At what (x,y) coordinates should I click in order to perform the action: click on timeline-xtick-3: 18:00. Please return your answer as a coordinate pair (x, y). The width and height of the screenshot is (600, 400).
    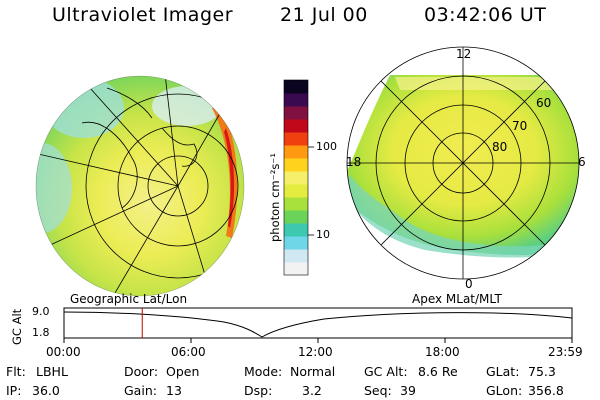
    Looking at the image, I should click on (442, 352).